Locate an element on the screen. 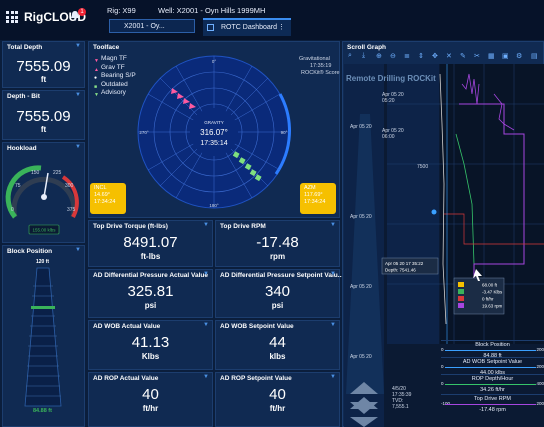  tooltip-depth: Depth: 7541.46 is located at coordinates (400, 270).